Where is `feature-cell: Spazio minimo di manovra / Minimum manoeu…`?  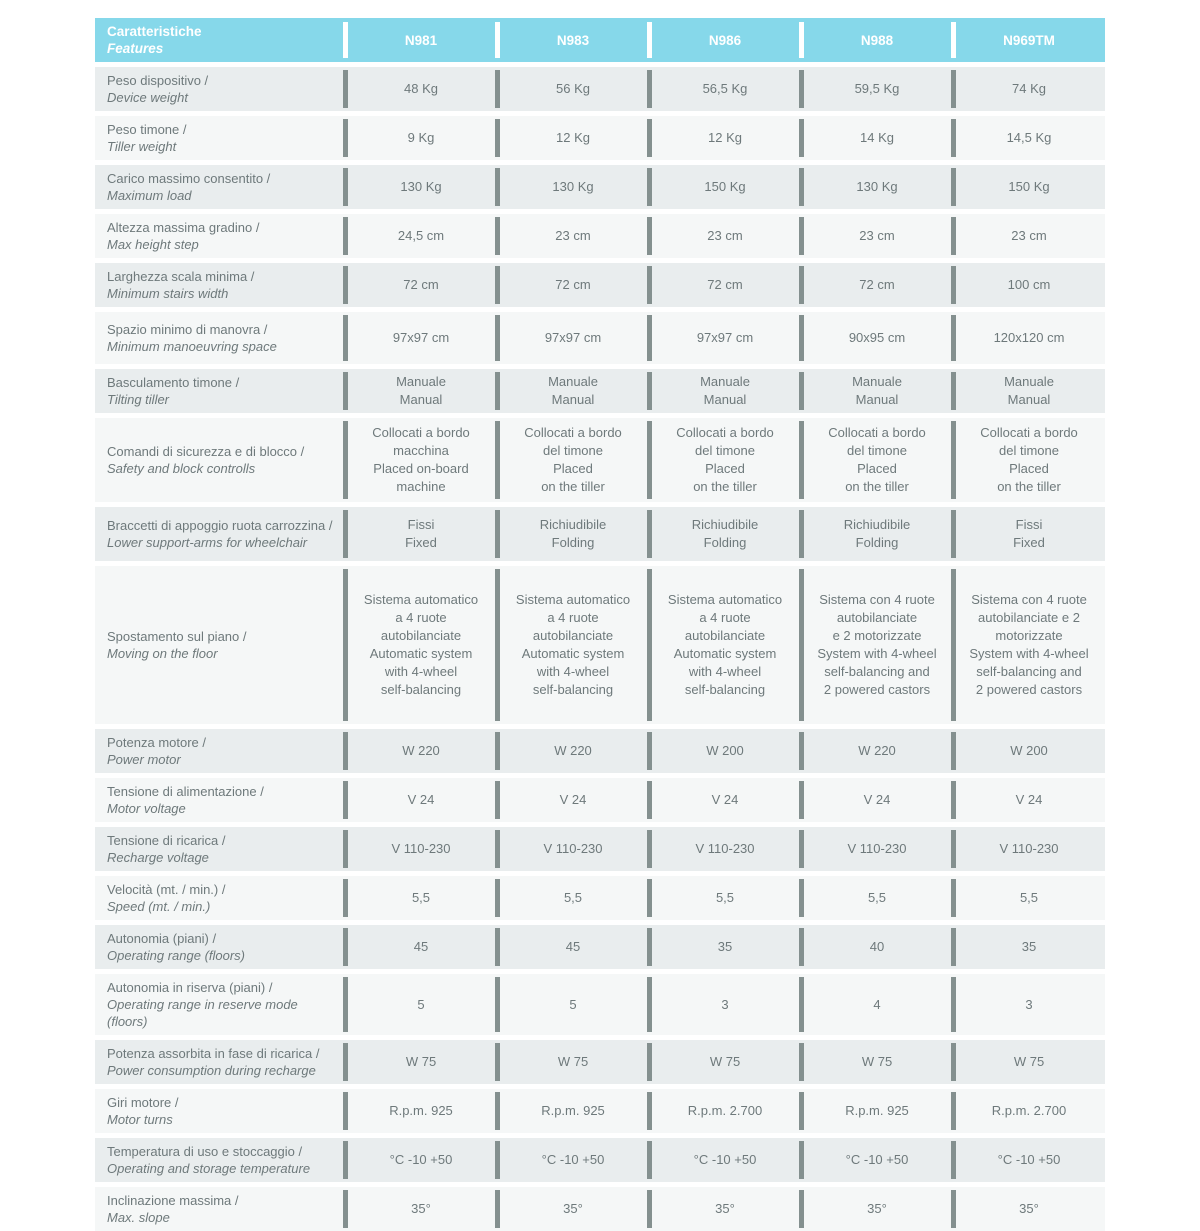 feature-cell: Spazio minimo di manovra / Minimum manoeu… is located at coordinates (220, 338).